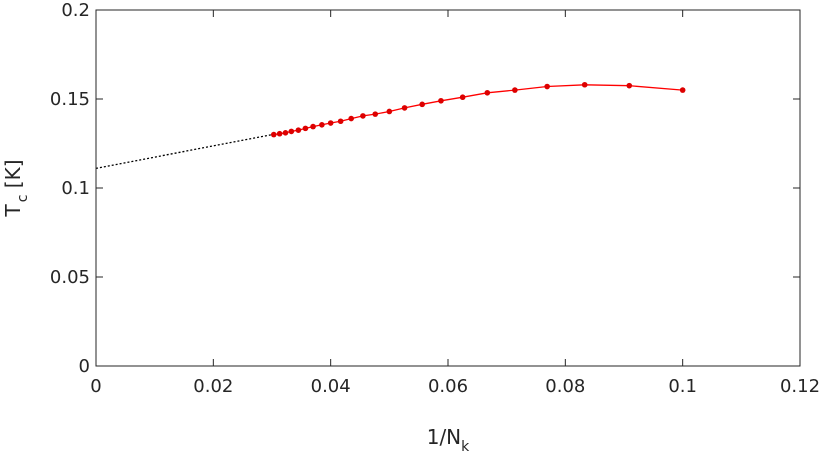  I want to click on x-tick-label: 0.06, so click(448, 386).